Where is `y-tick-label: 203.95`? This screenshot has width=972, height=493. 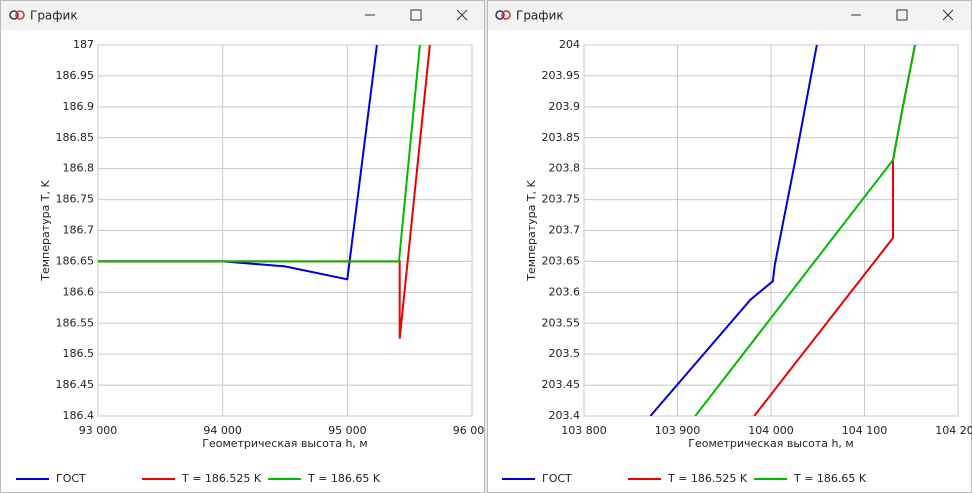 y-tick-label: 203.95 is located at coordinates (561, 75).